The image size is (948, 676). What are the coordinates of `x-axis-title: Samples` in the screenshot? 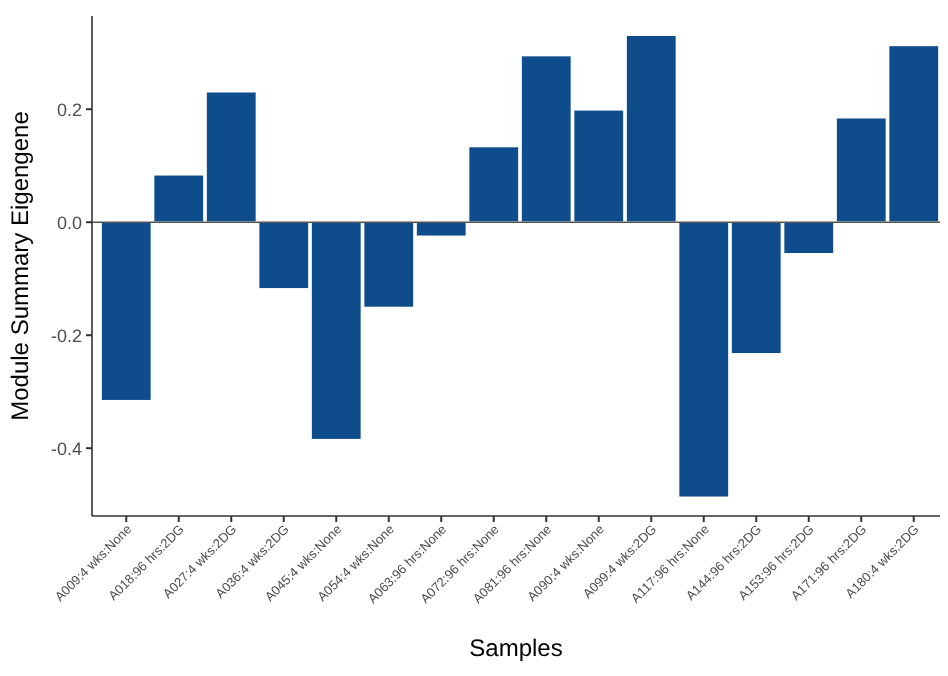 It's located at (516, 648).